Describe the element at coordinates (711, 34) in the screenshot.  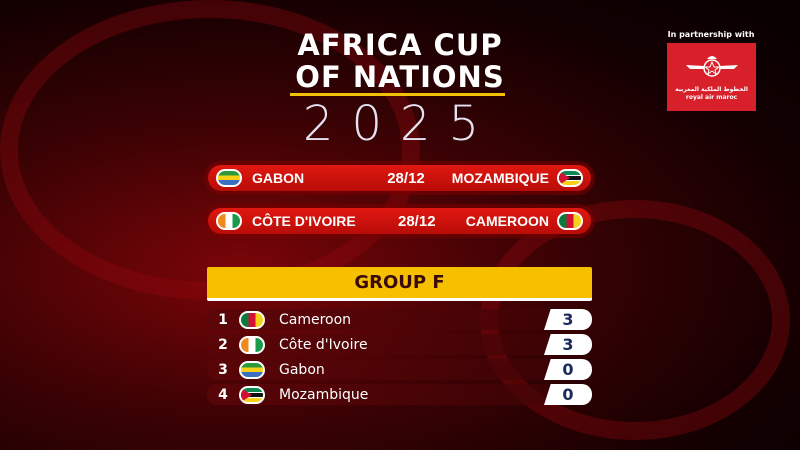
I see `partner-label: In partnership with` at that location.